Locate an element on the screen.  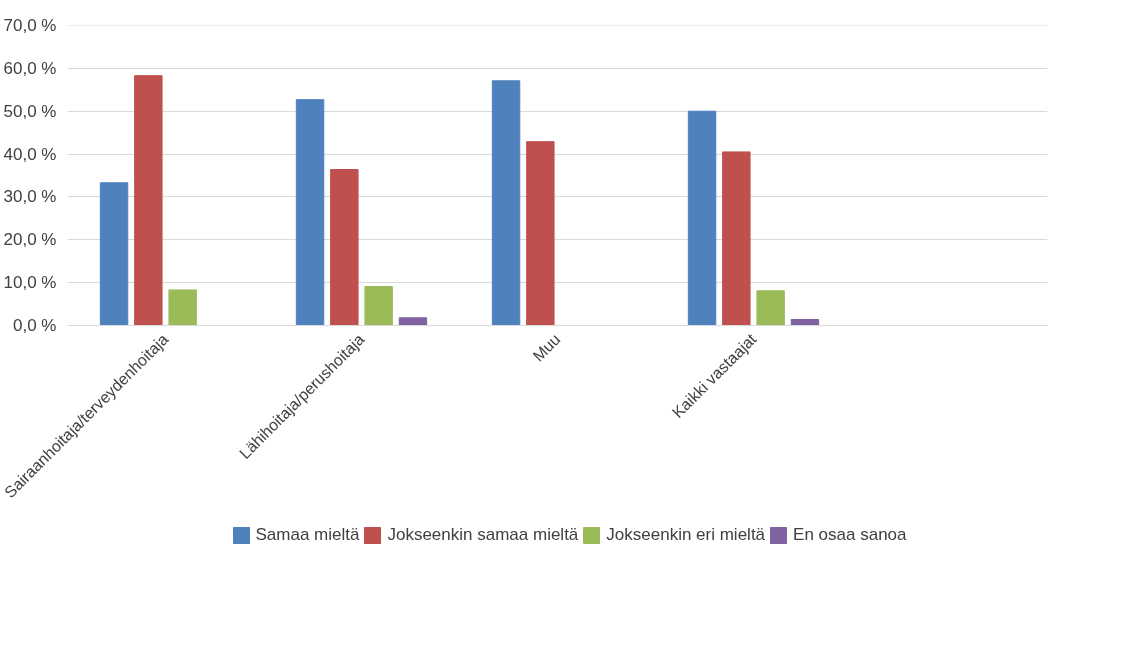
y-tick-label: 70,0 % is located at coordinates (30, 25).